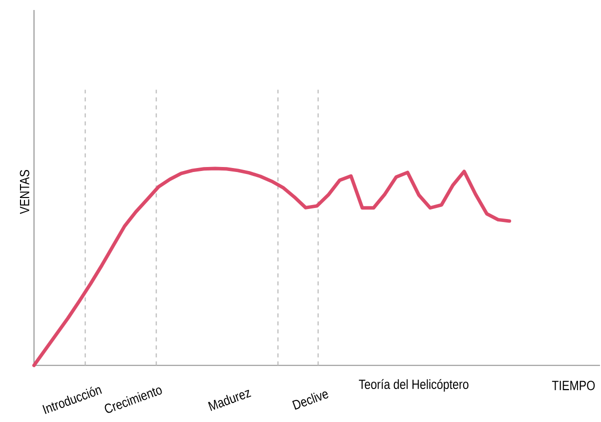 The height and width of the screenshot is (422, 601). Describe the element at coordinates (573, 385) in the screenshot. I see `x-axis-title: TIEMPO` at that location.